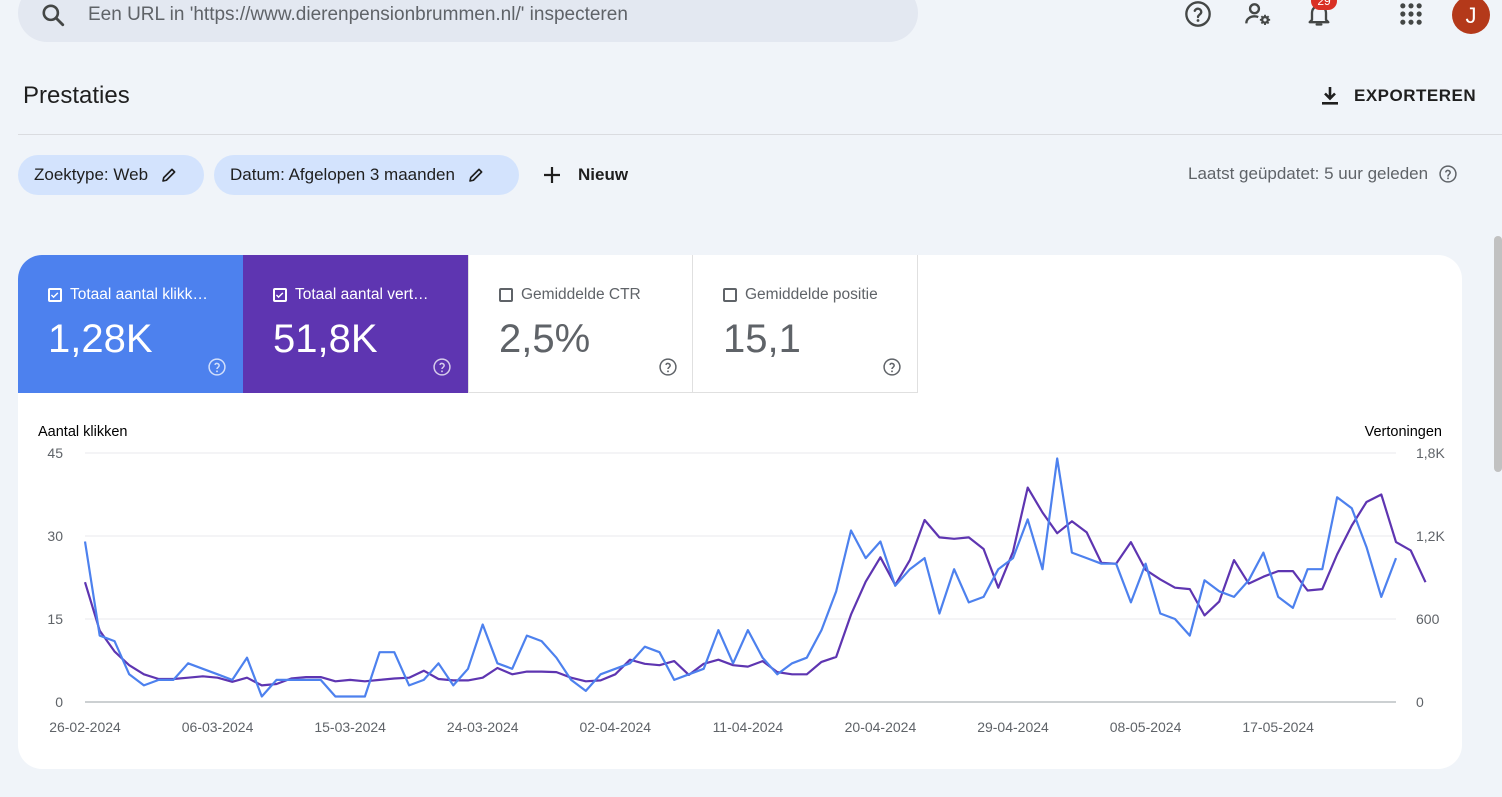 This screenshot has height=797, width=1502. Describe the element at coordinates (468, 15) in the screenshot. I see `search-input` at that location.